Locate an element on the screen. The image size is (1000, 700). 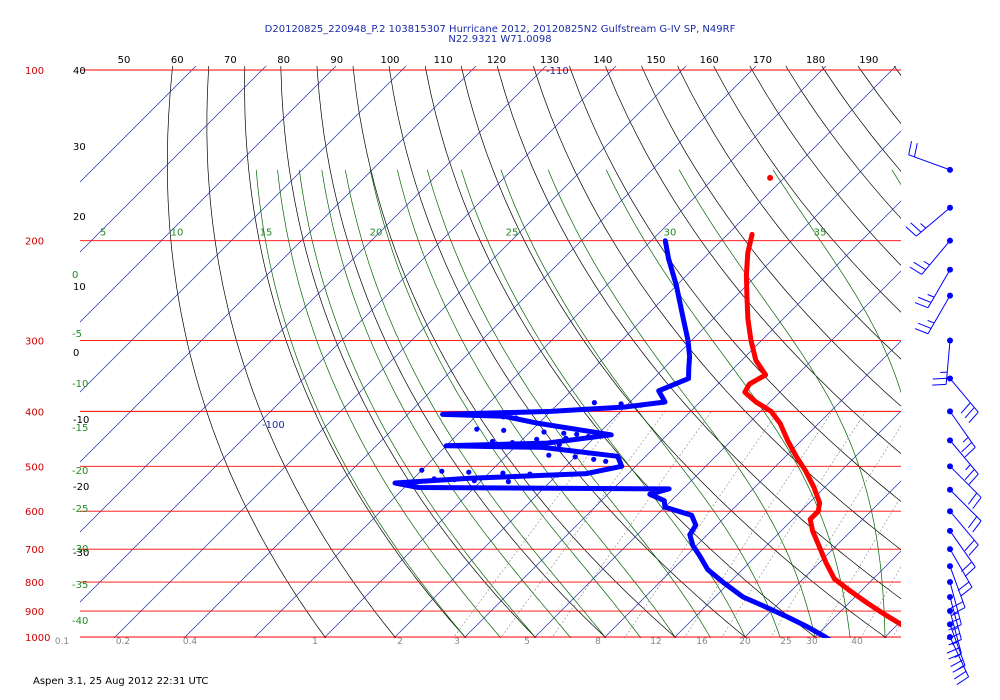
top-scale-label: 170 is located at coordinates (762, 60).